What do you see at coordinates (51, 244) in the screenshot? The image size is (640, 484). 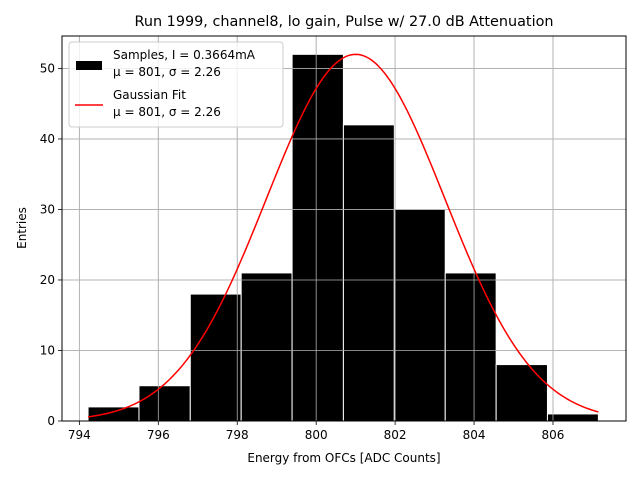 I see `y-axis-ticks: 0 10 20 30 40 50` at bounding box center [51, 244].